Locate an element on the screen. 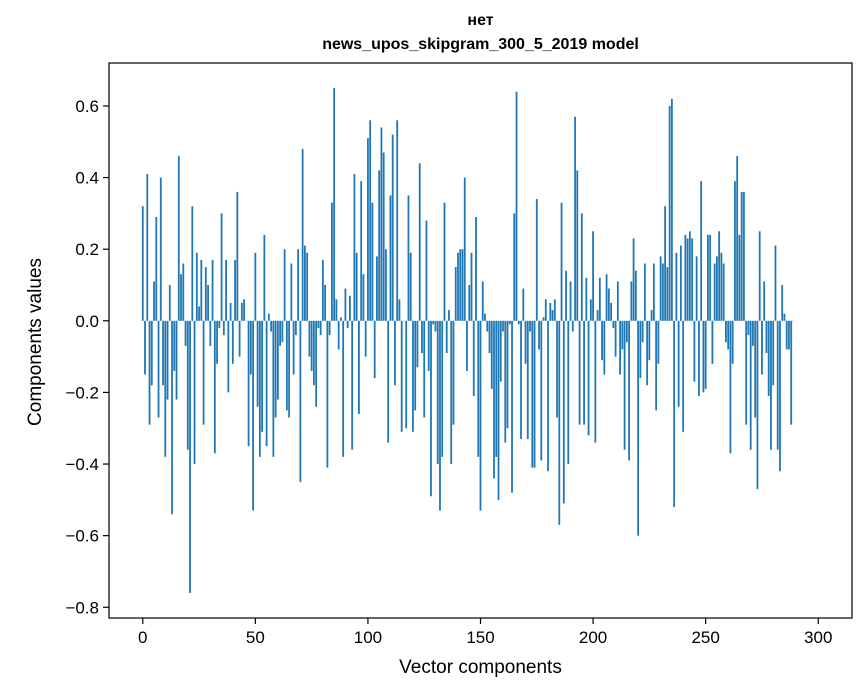  x-tick-label: 100 is located at coordinates (368, 637).